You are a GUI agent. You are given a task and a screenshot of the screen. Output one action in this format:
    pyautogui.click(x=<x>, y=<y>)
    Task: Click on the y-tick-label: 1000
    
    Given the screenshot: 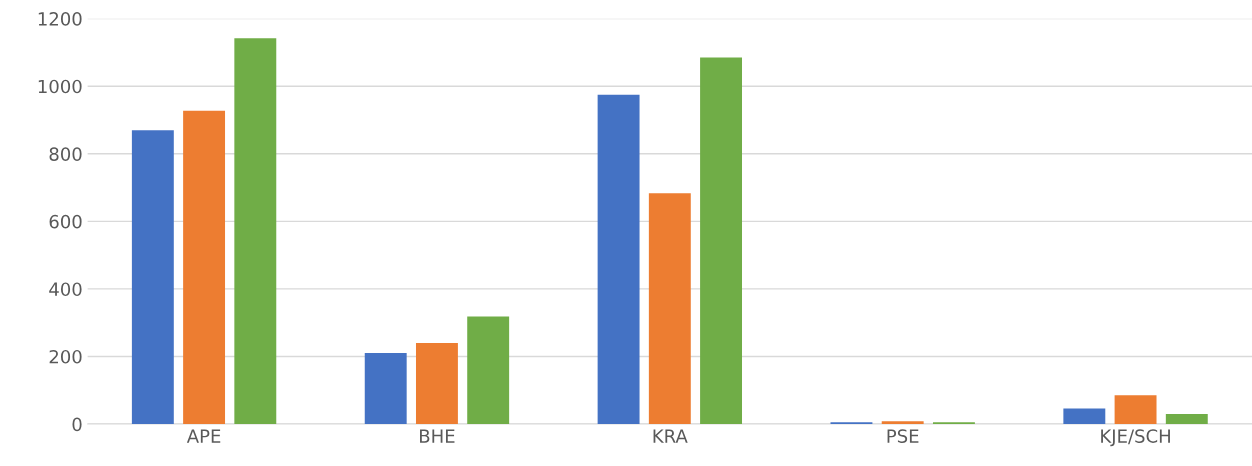 What is the action you would take?
    pyautogui.click(x=60, y=86)
    